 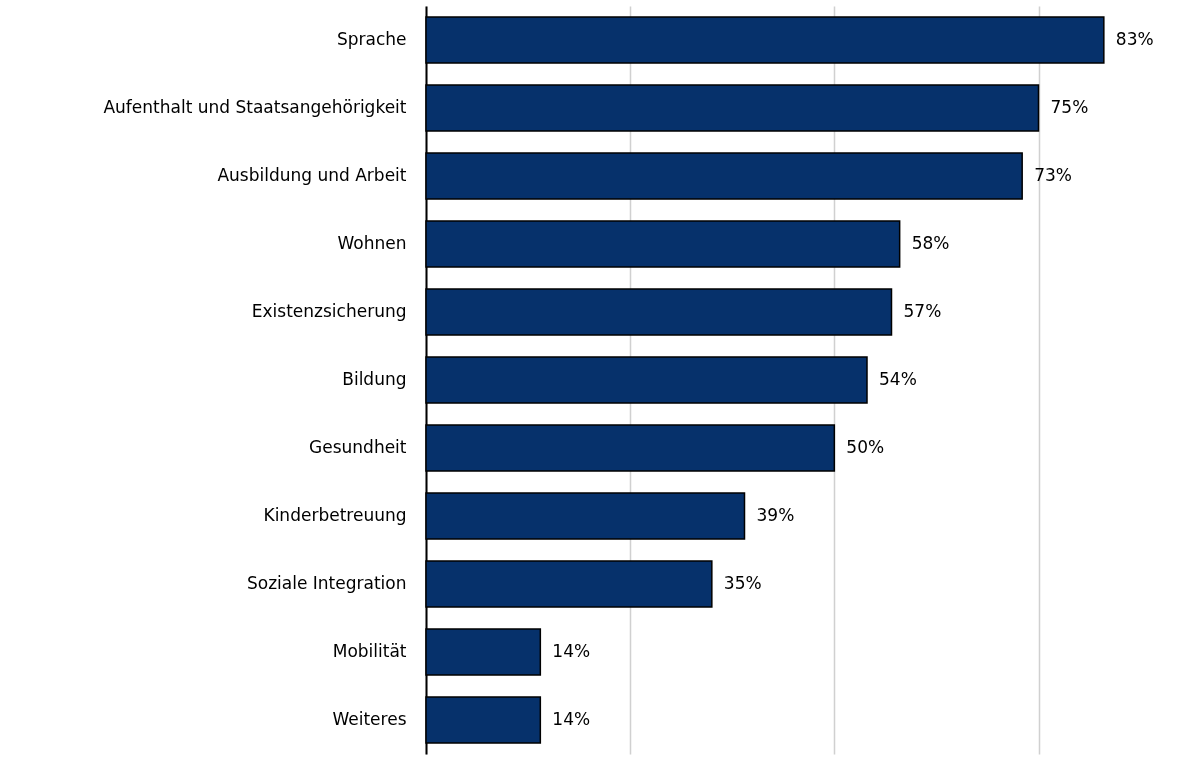 I want to click on y-tick-label: Soziale Integration, so click(x=326, y=583).